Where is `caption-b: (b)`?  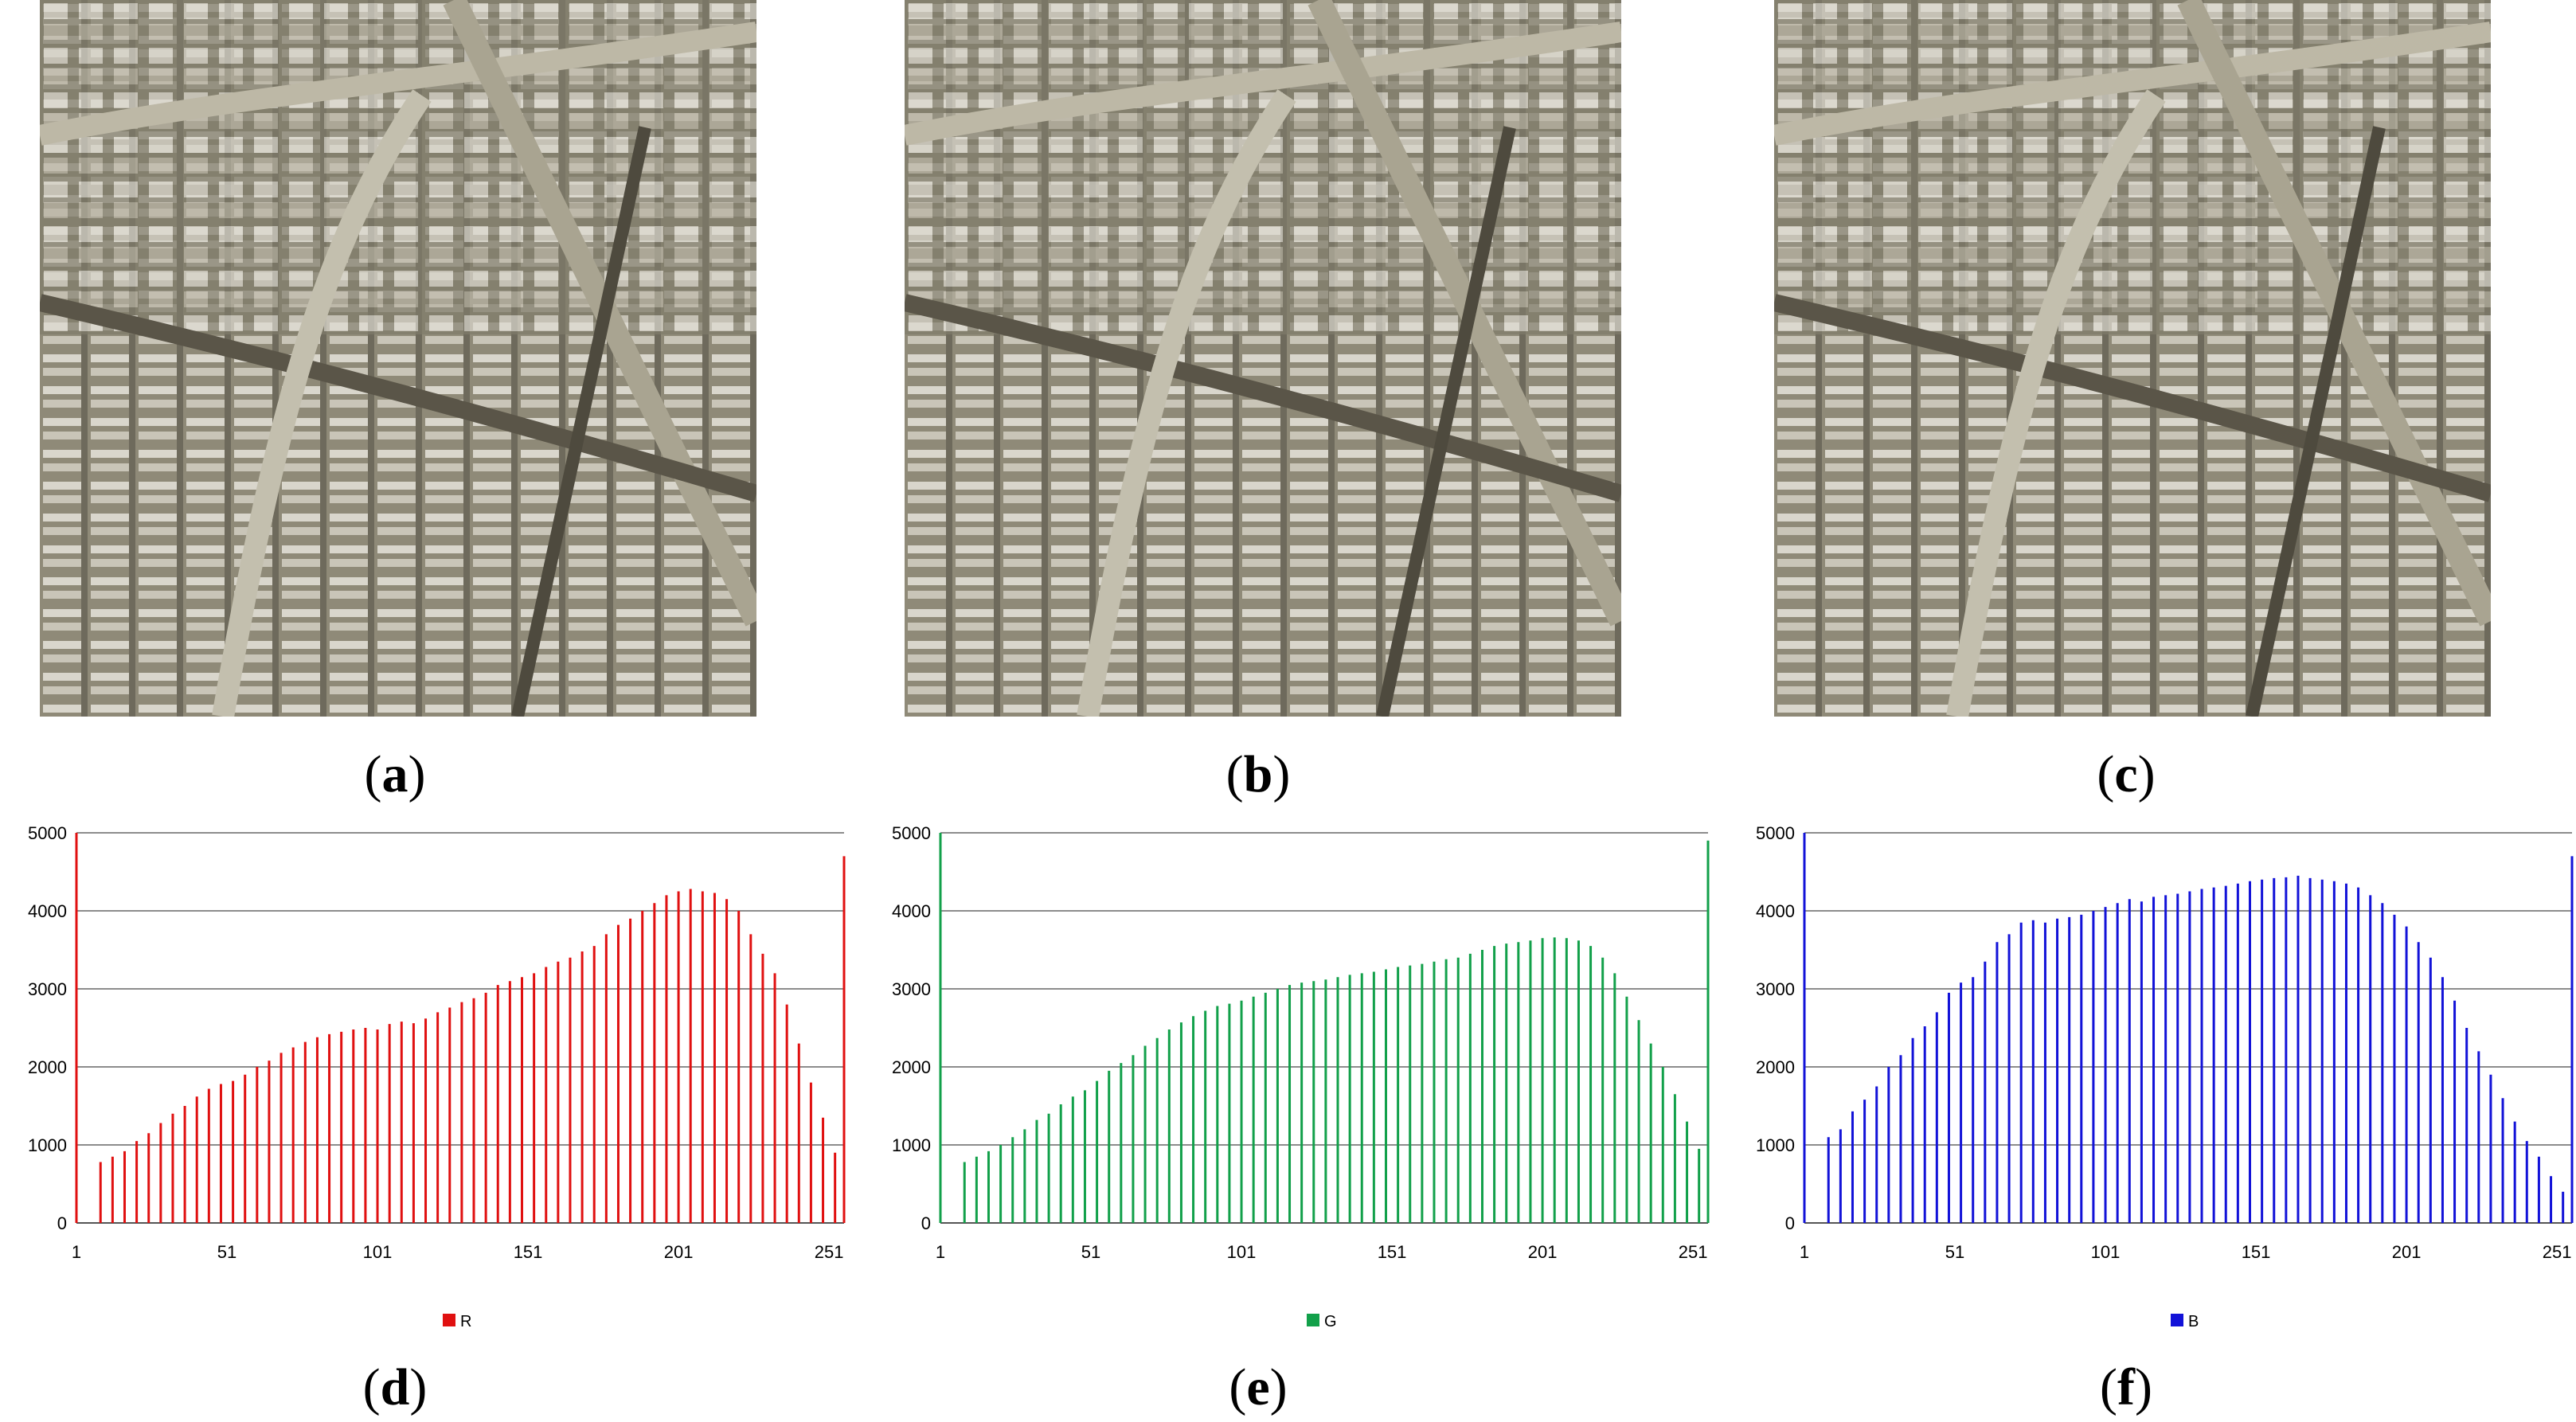 caption-b: (b) is located at coordinates (1258, 774).